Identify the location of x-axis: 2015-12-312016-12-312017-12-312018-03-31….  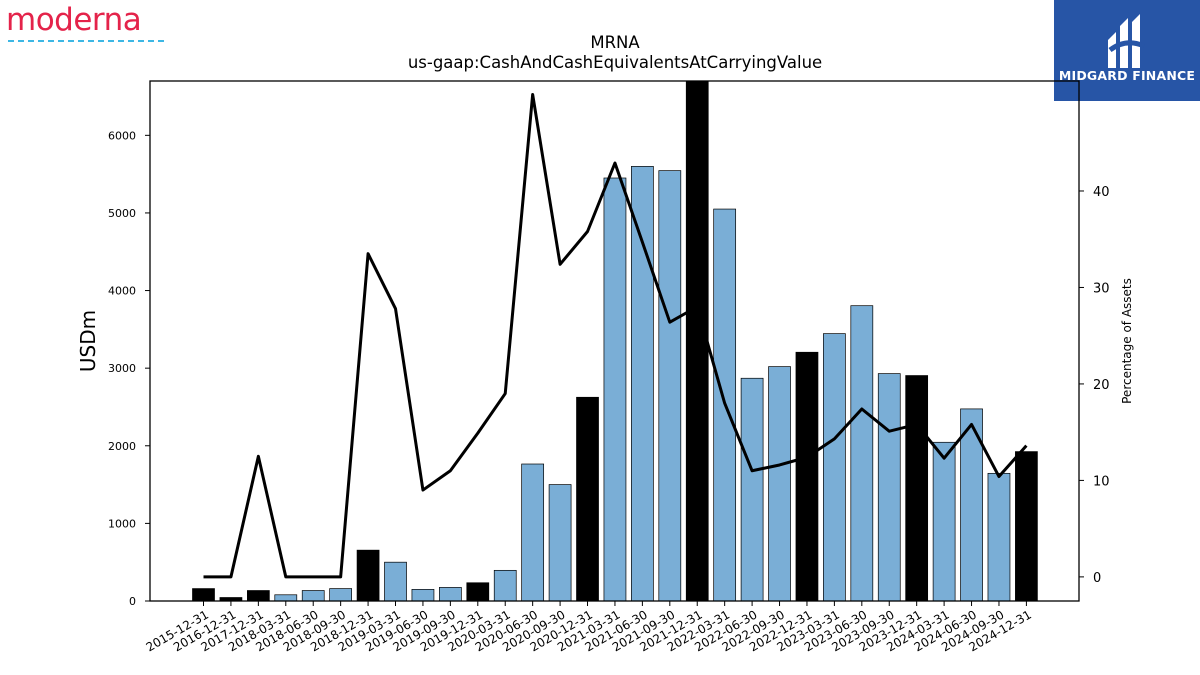
(589, 627).